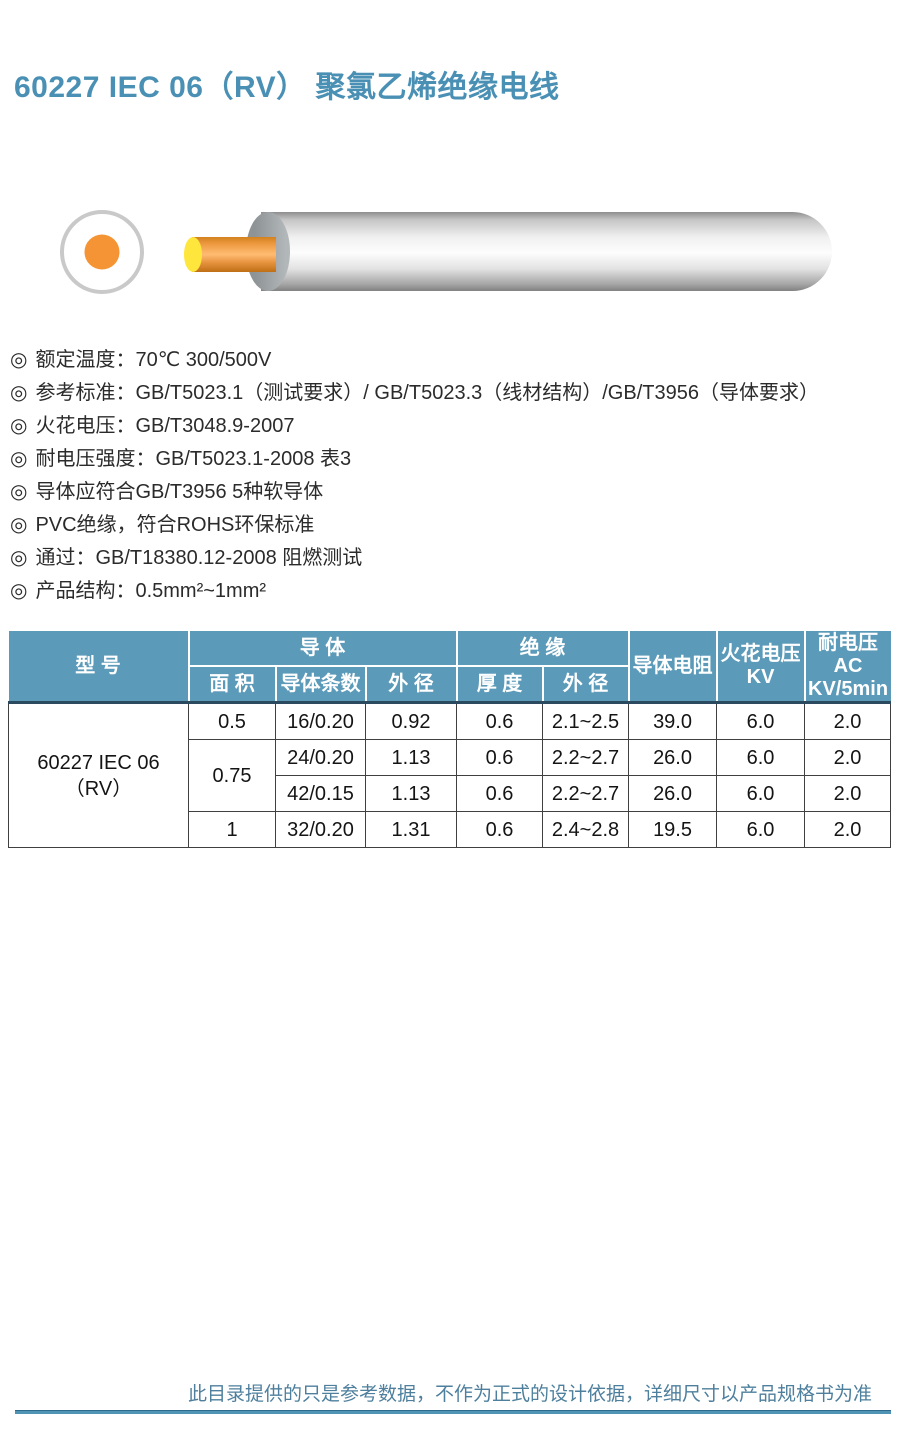 The width and height of the screenshot is (900, 1444). What do you see at coordinates (848, 688) in the screenshot?
I see `header-line: KV/5min` at bounding box center [848, 688].